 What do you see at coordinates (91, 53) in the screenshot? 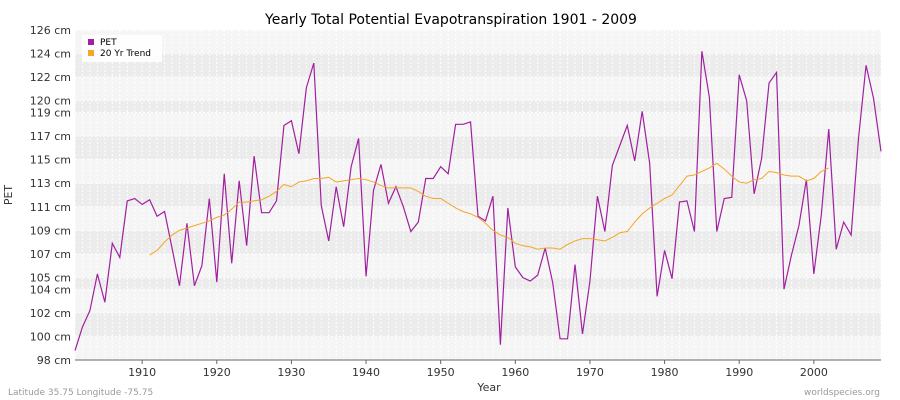
I see `legend-swatch-trend` at bounding box center [91, 53].